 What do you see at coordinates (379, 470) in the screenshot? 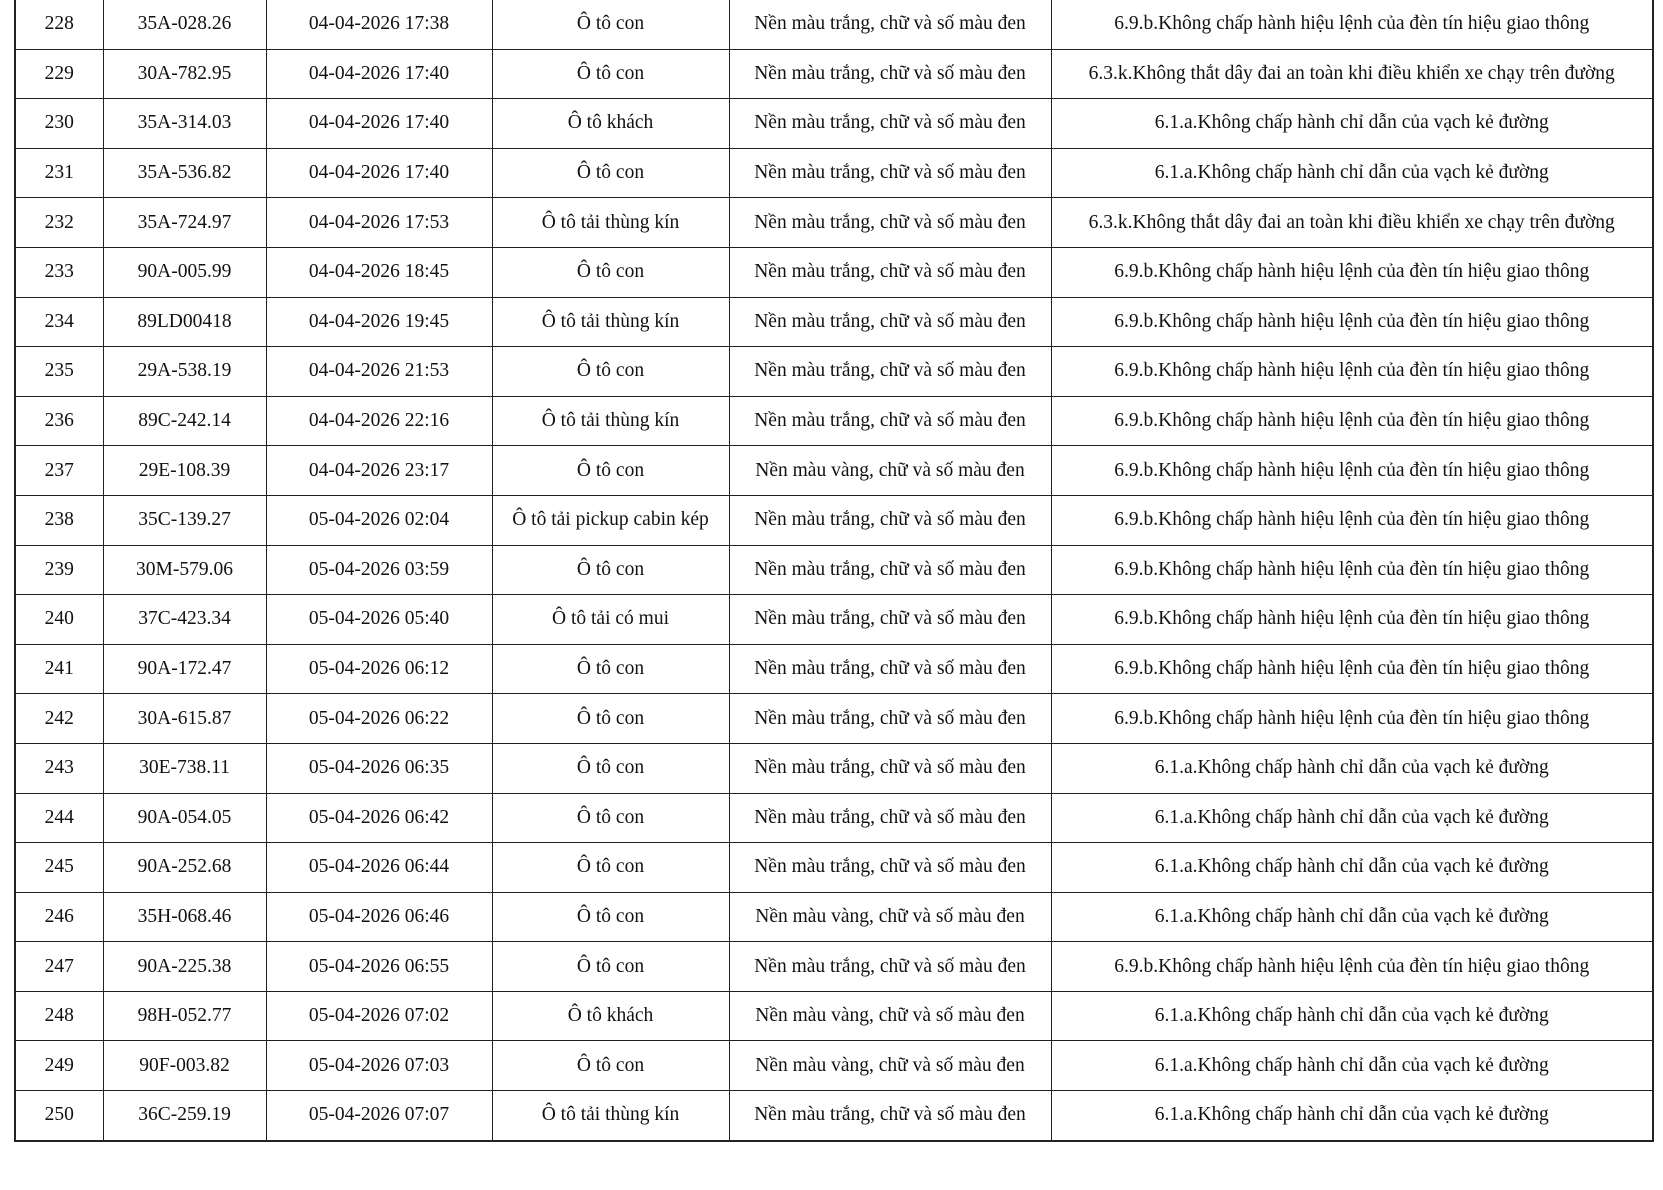
I see `datetime-cell: 04-04-2026 23:17` at bounding box center [379, 470].